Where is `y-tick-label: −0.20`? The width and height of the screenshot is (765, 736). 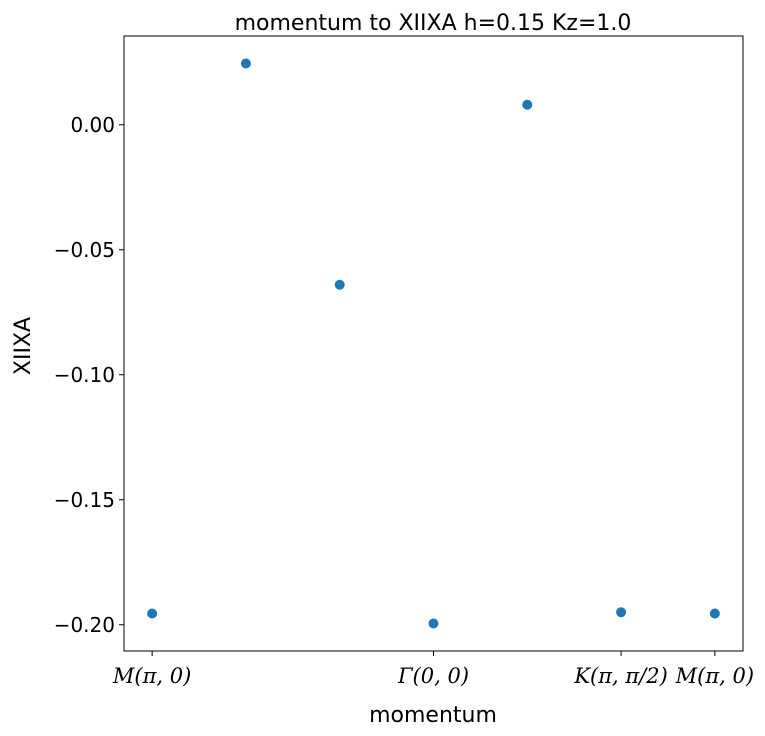
y-tick-label: −0.20 is located at coordinates (84, 625).